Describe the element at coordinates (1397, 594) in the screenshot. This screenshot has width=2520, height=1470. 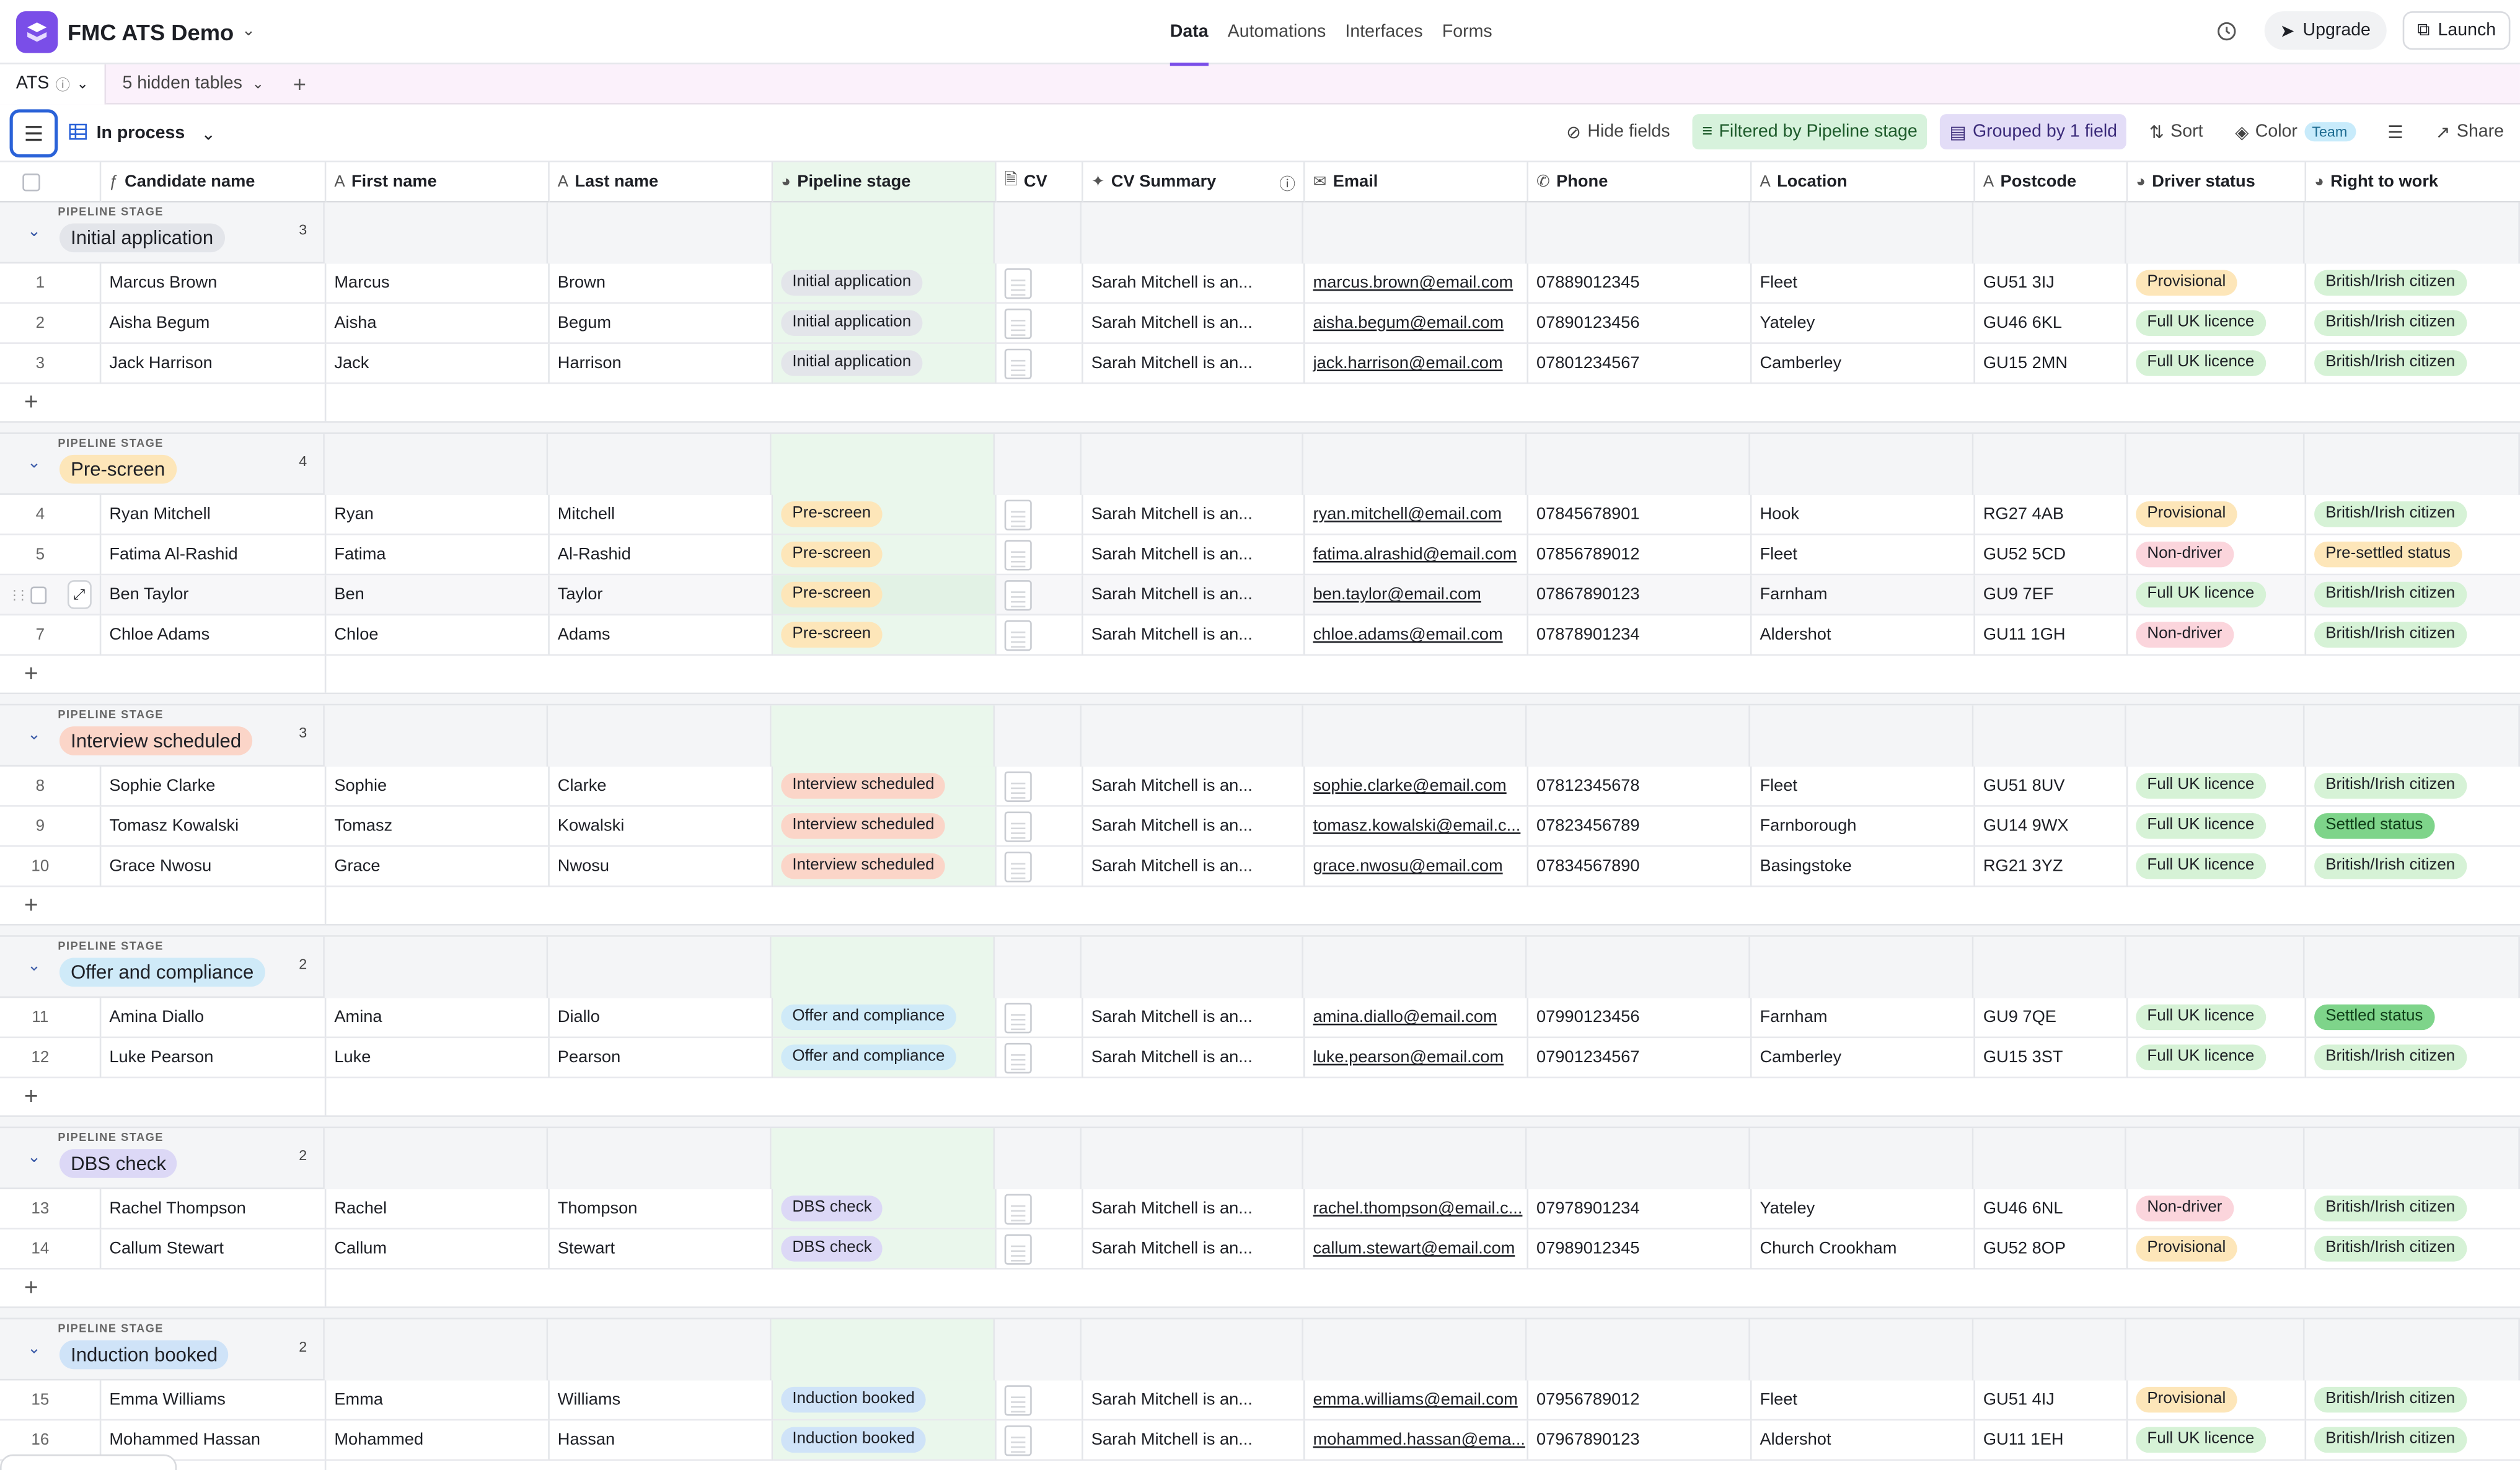
I see `email-link: ben.taylor@email.com` at that location.